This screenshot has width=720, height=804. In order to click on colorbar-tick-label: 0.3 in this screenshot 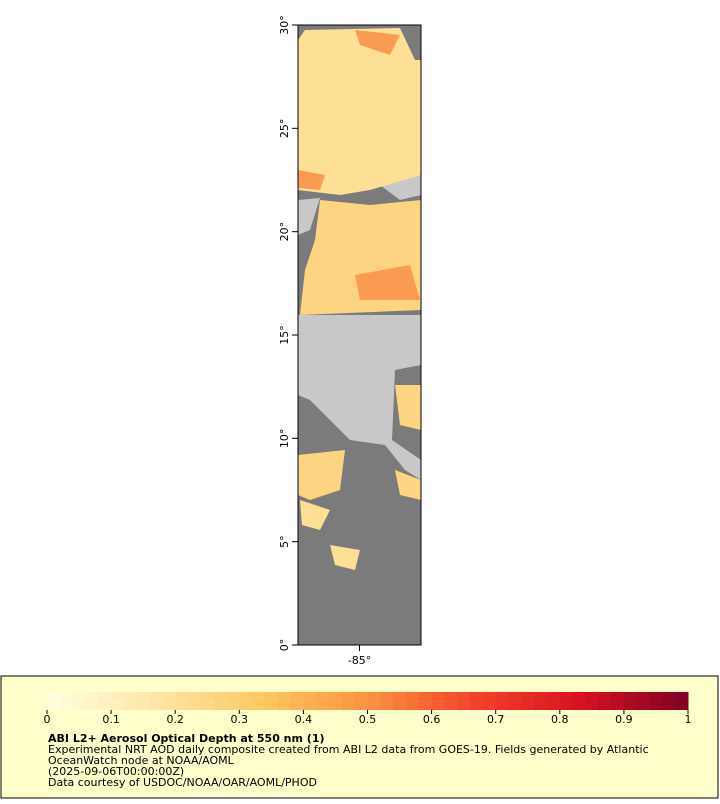, I will do `click(240, 719)`.